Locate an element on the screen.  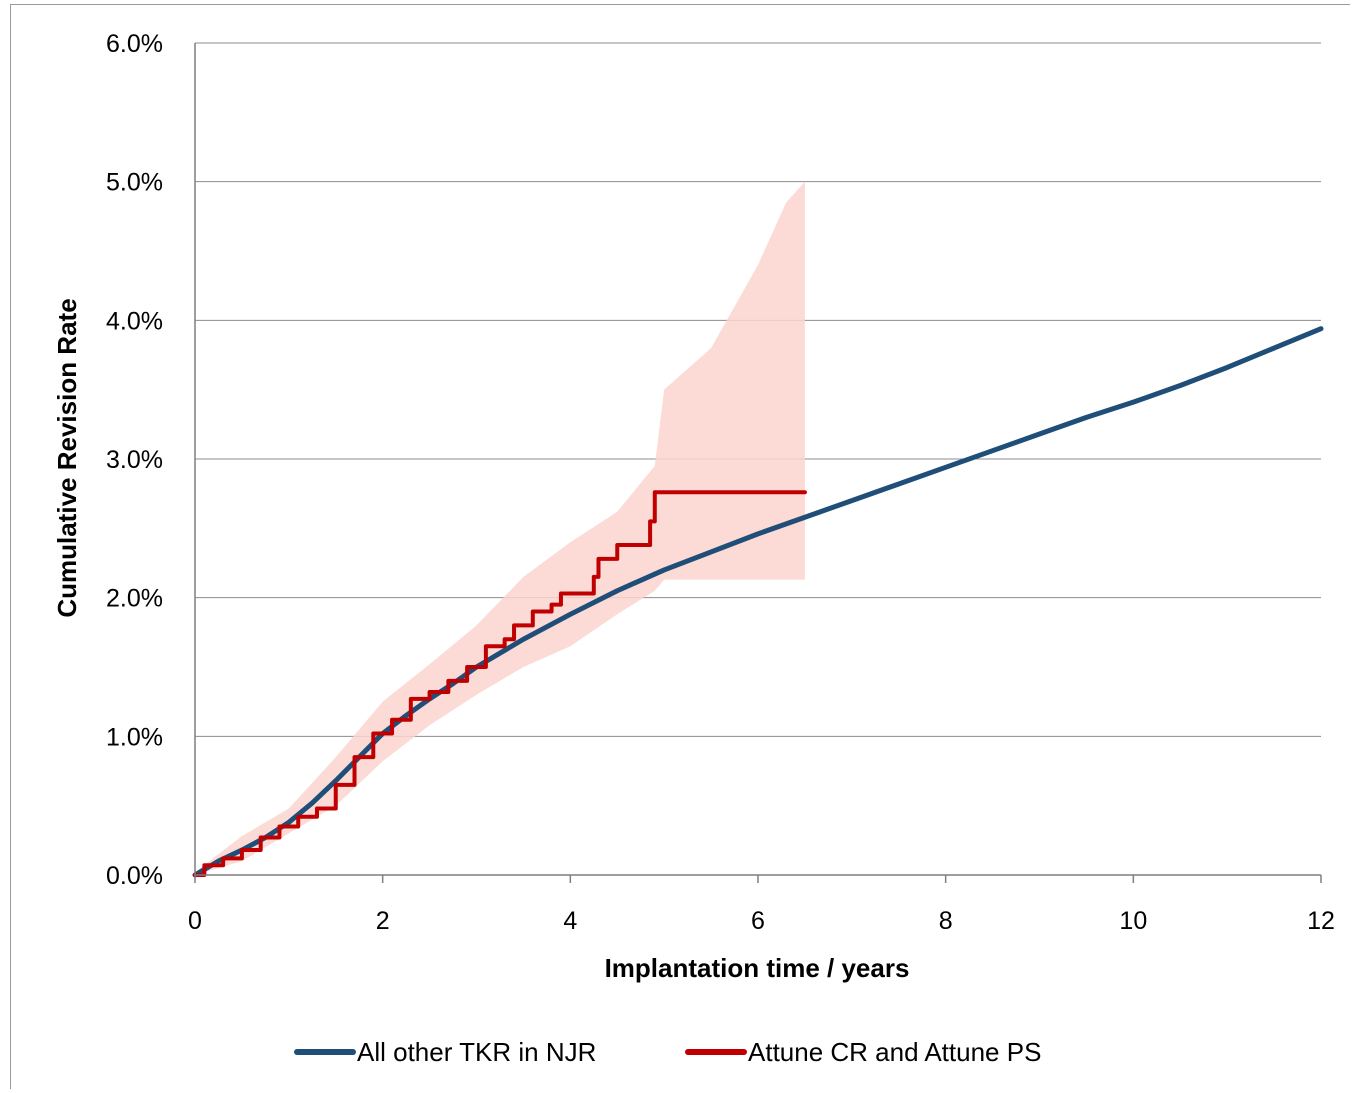
y-tick-label: 5.0% is located at coordinates (134, 183).